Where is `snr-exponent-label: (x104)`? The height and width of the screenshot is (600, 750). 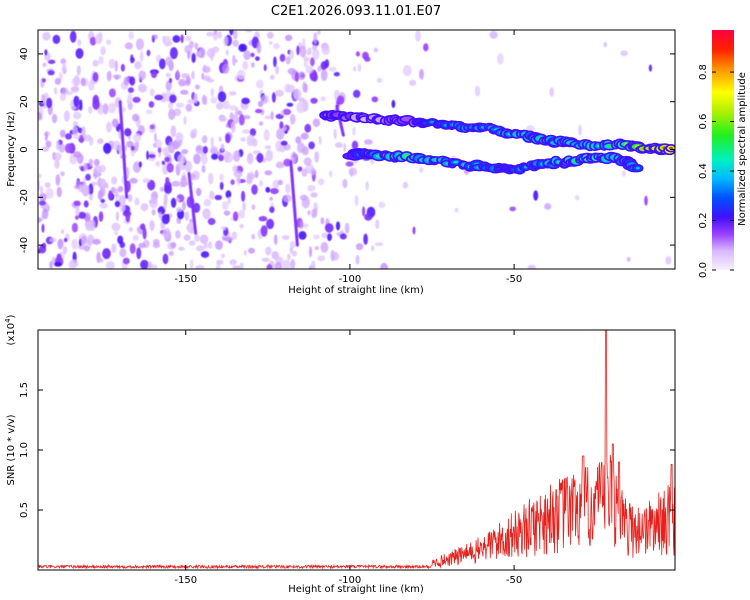 snr-exponent-label: (x104) is located at coordinates (10, 329).